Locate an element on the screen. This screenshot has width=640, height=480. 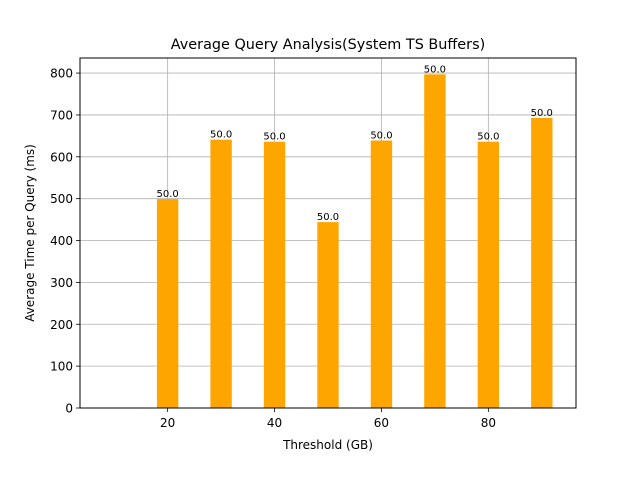
y-axis-ticks: 0 100 200 300 400 500 600 700 800 is located at coordinates (65, 241).